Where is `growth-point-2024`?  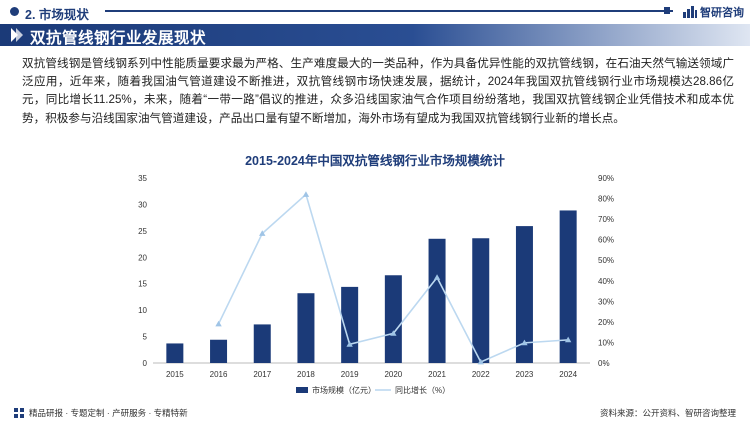 growth-point-2024 is located at coordinates (568, 339).